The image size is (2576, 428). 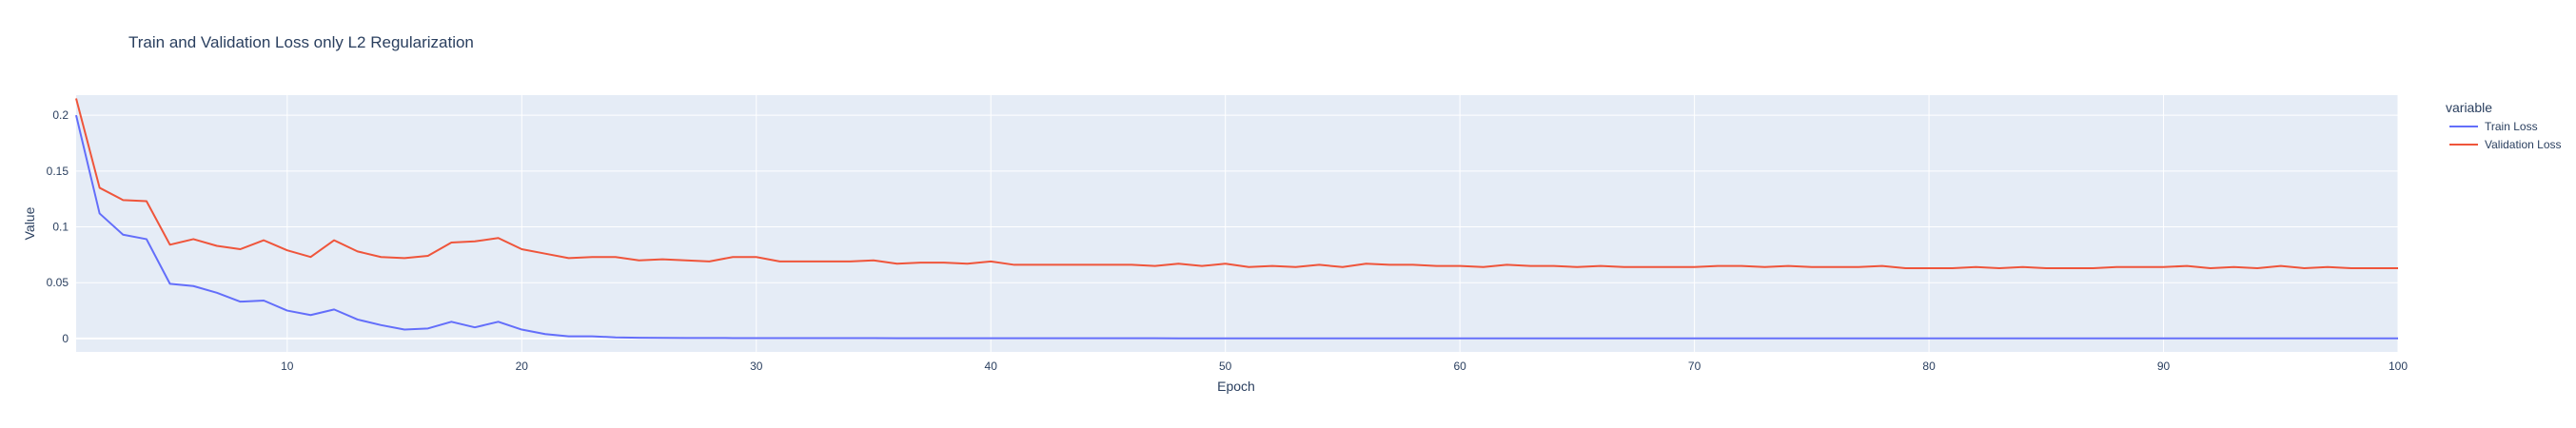 I want to click on x-axis-ticks: 10 20 30 40 50 60 70 80 90 100, so click(x=1344, y=366).